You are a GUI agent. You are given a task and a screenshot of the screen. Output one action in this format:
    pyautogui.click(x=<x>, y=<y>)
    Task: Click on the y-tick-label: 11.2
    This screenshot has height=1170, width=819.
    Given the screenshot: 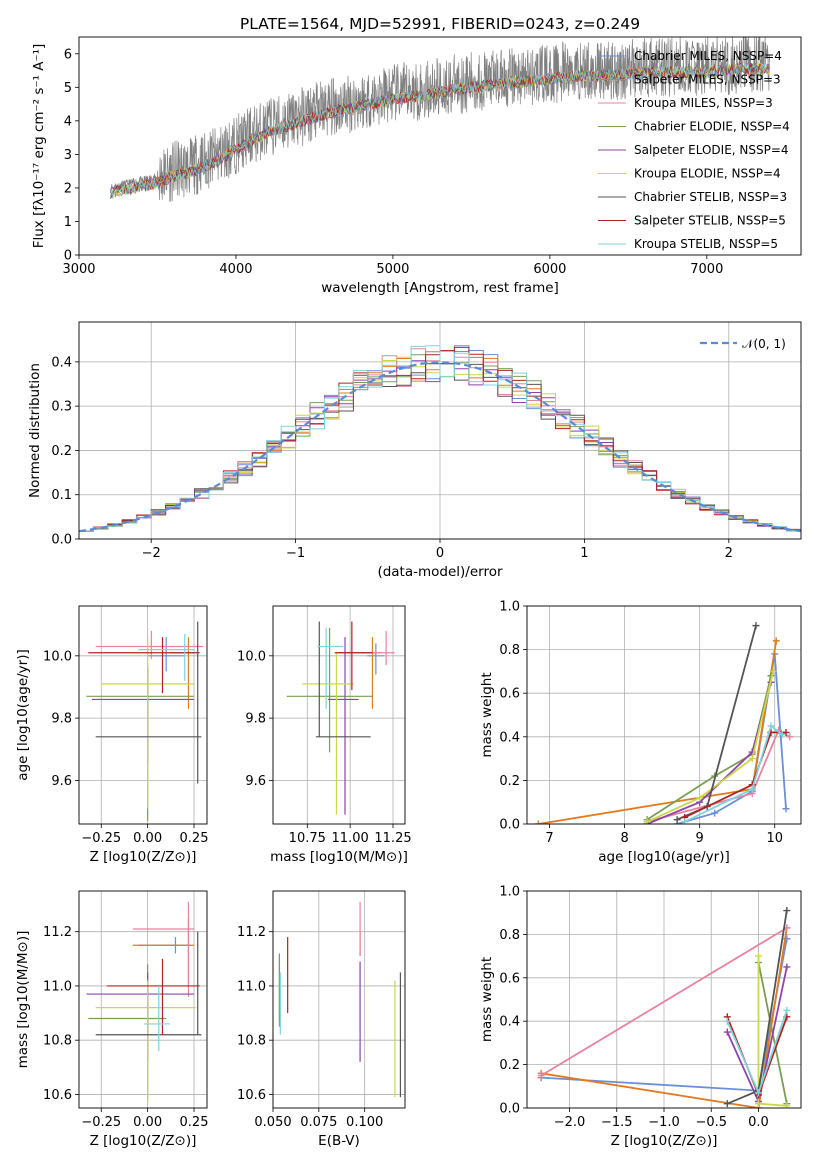 What is the action you would take?
    pyautogui.click(x=57, y=932)
    